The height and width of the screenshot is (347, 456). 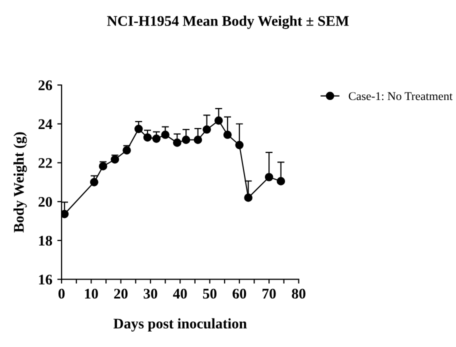 What do you see at coordinates (61, 293) in the screenshot?
I see `x-tick-label: 0` at bounding box center [61, 293].